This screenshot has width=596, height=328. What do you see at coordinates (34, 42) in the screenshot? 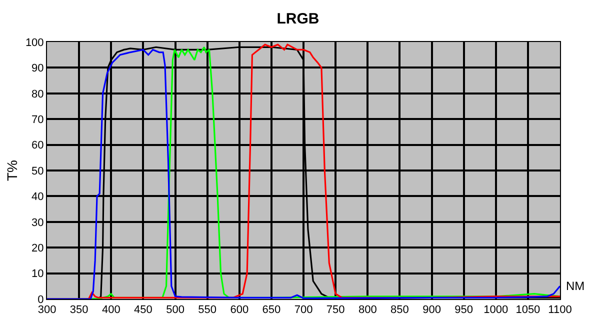
I see `y-tick-label: 100` at bounding box center [34, 42].